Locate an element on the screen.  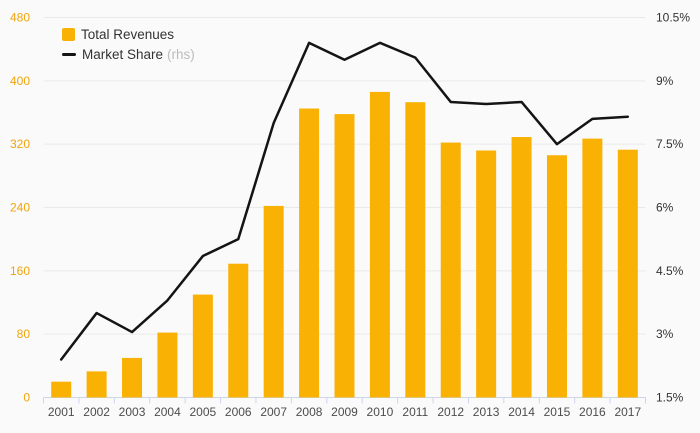
x-axis-label: 2015 is located at coordinates (557, 412).